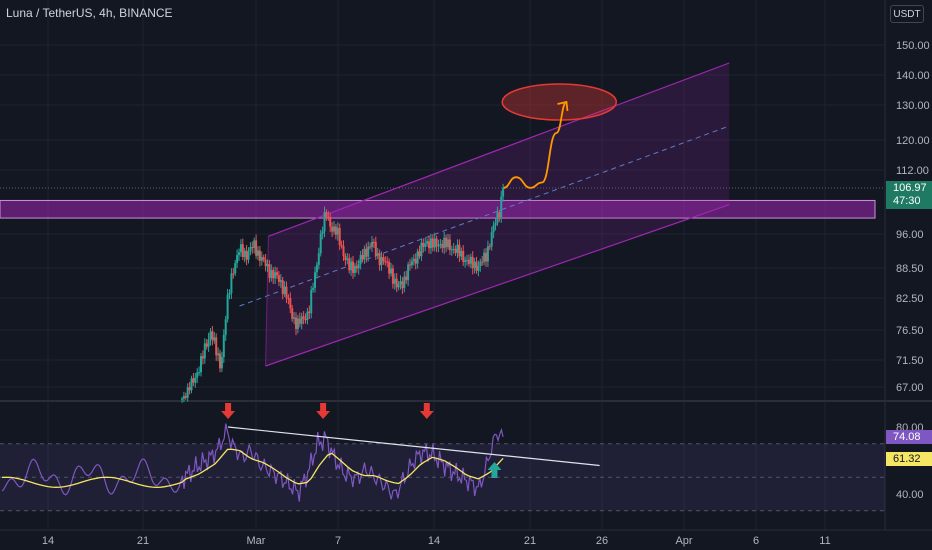  Describe the element at coordinates (910, 388) in the screenshot. I see `price-tick-label: 67.00` at that location.